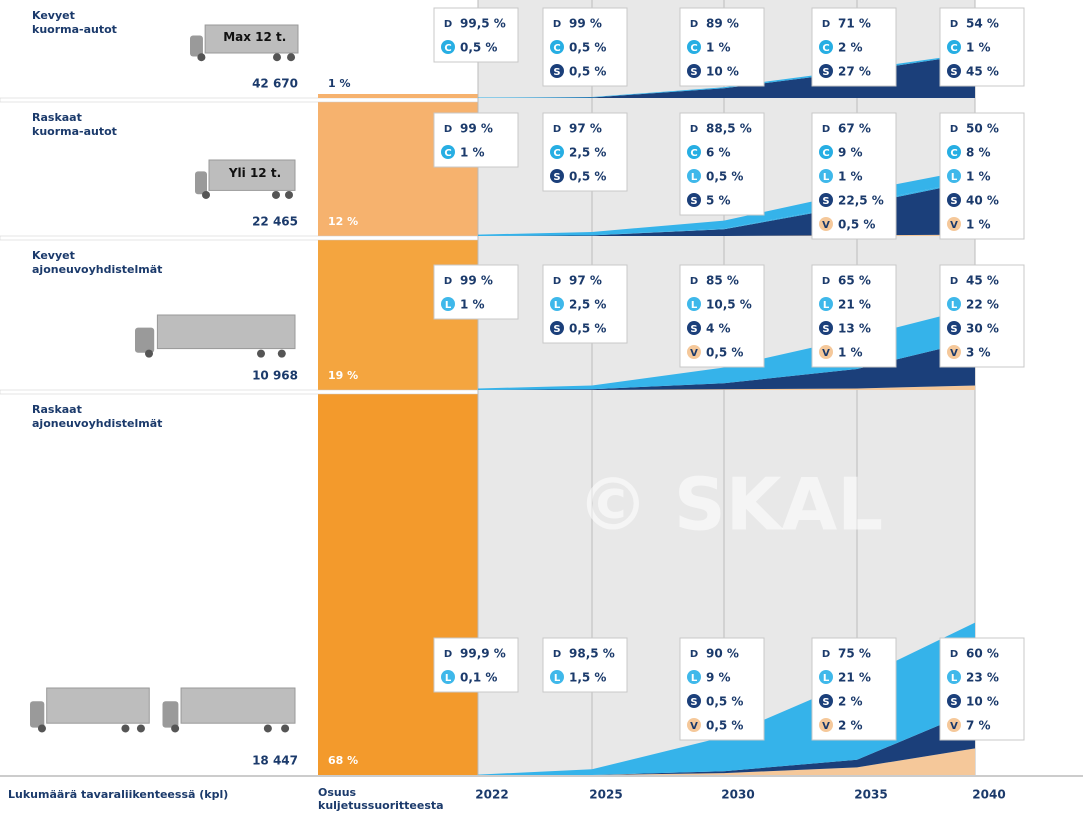 The width and height of the screenshot is (1083, 817). I want to click on fuel-share: 3 %, so click(978, 353).